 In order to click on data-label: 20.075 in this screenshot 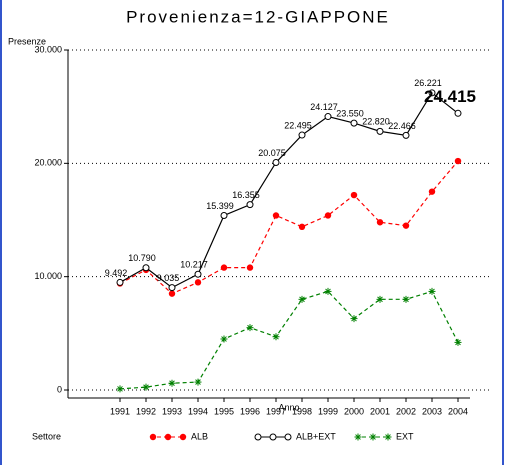, I will do `click(272, 153)`.